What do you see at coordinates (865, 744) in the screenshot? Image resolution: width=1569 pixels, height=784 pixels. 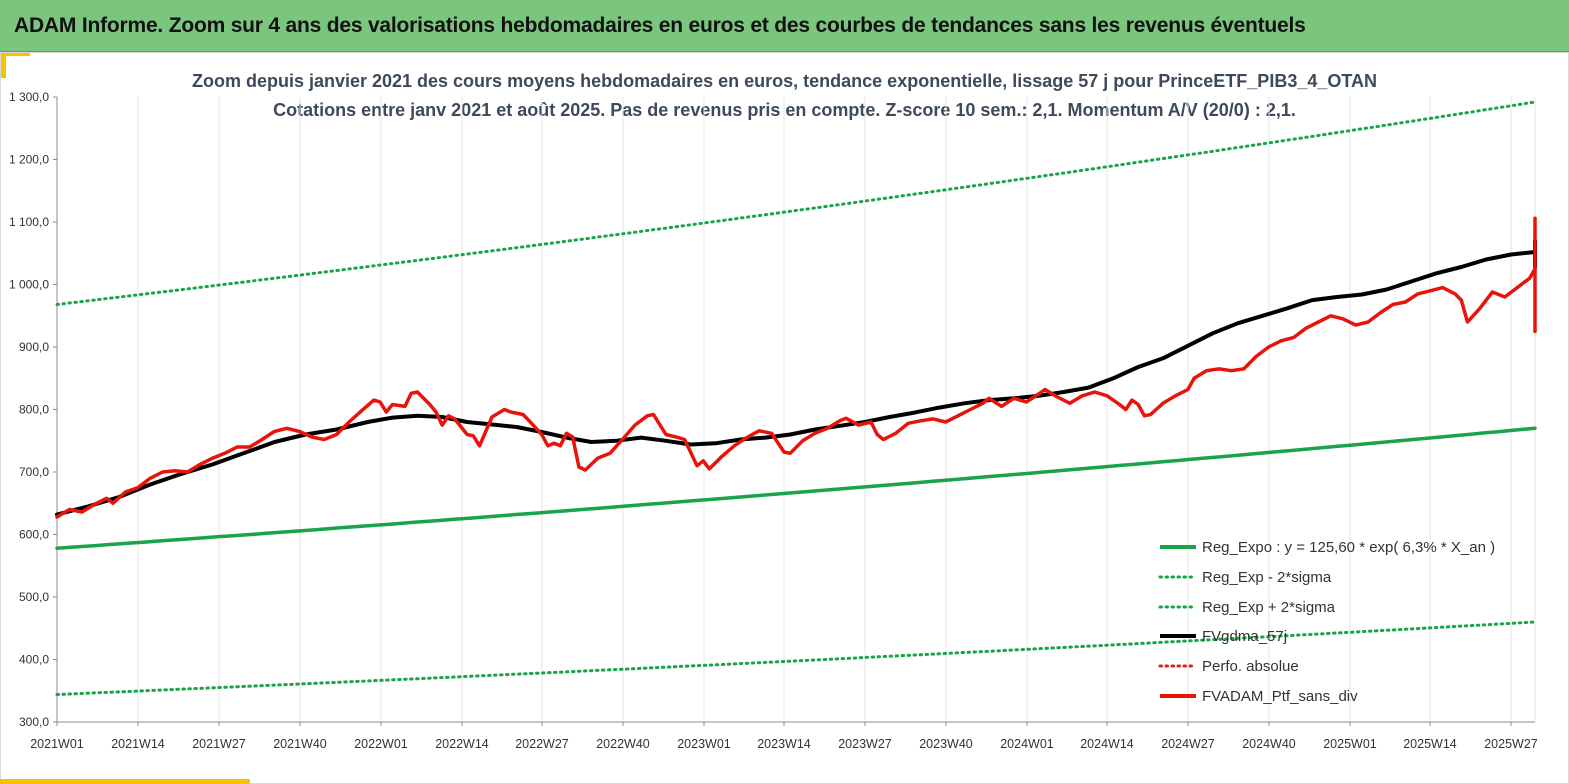 I see `x-tick-label: 2023W27` at bounding box center [865, 744].